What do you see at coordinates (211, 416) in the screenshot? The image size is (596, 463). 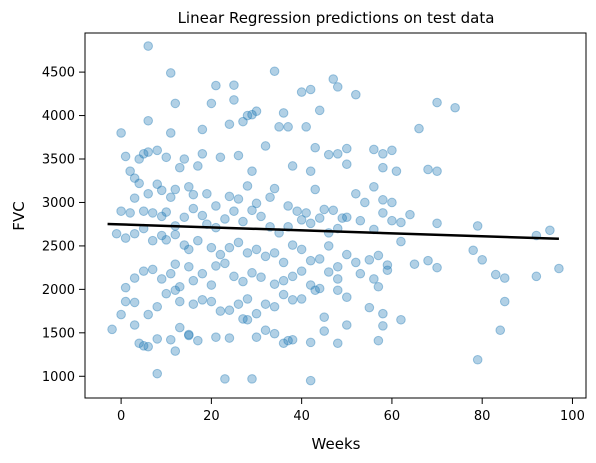 I see `x-tick-label: 20` at bounding box center [211, 416].